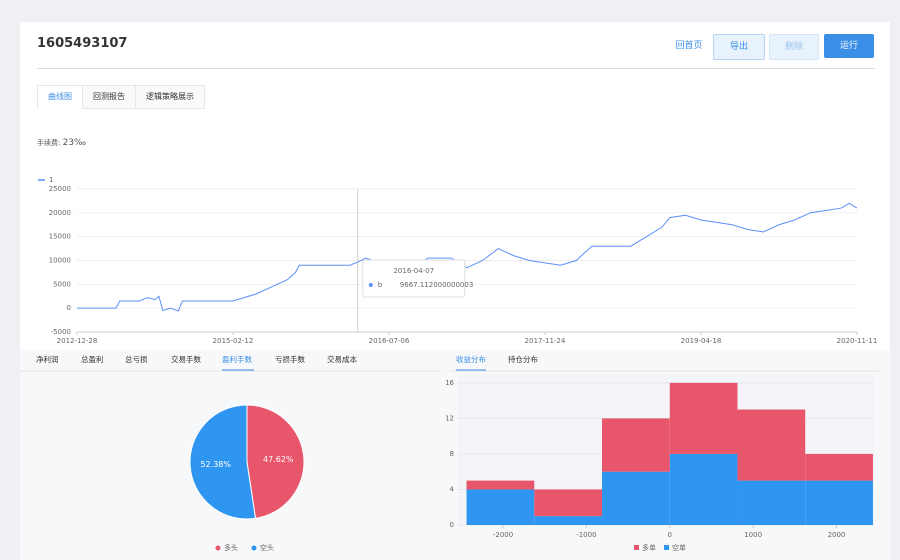  Describe the element at coordinates (414, 278) in the screenshot. I see `tooltip` at that location.